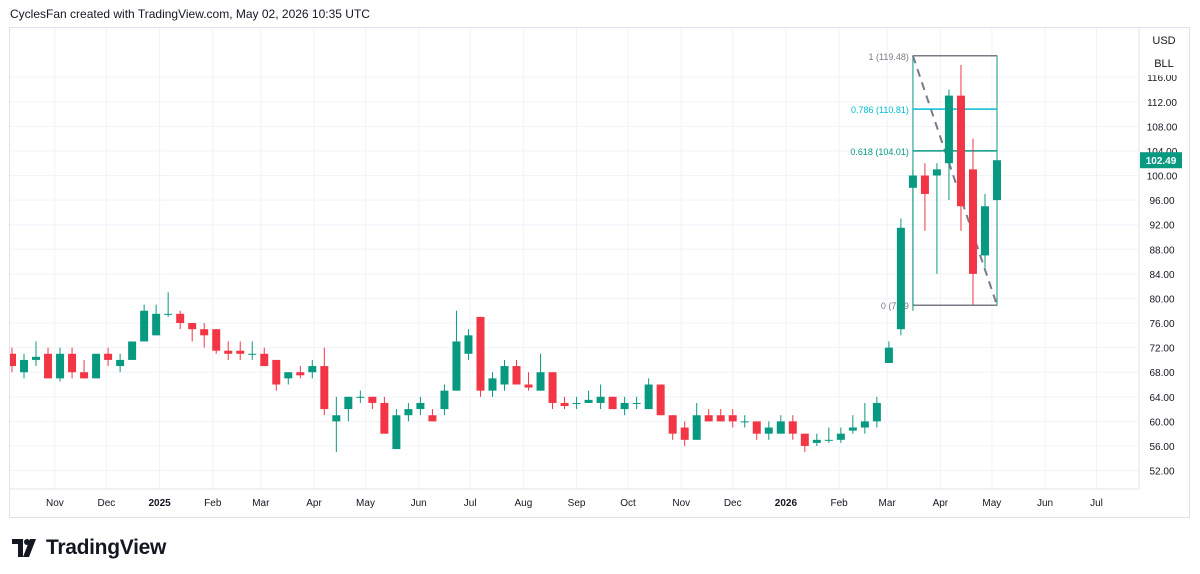 Image resolution: width=1200 pixels, height=574 pixels. I want to click on time-tick-label: Oct, so click(628, 503).